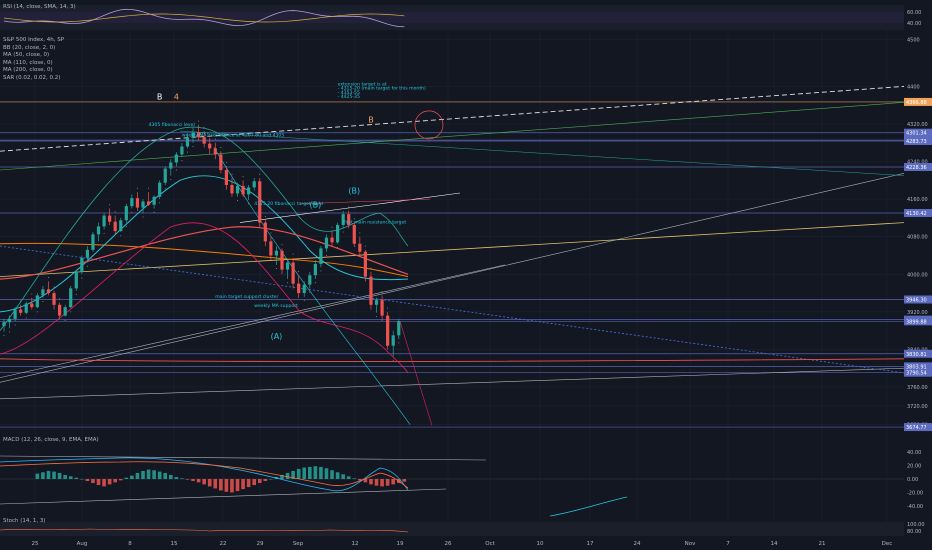 The image size is (932, 550). I want to click on stoch-tick-label: 80.00, so click(914, 532).